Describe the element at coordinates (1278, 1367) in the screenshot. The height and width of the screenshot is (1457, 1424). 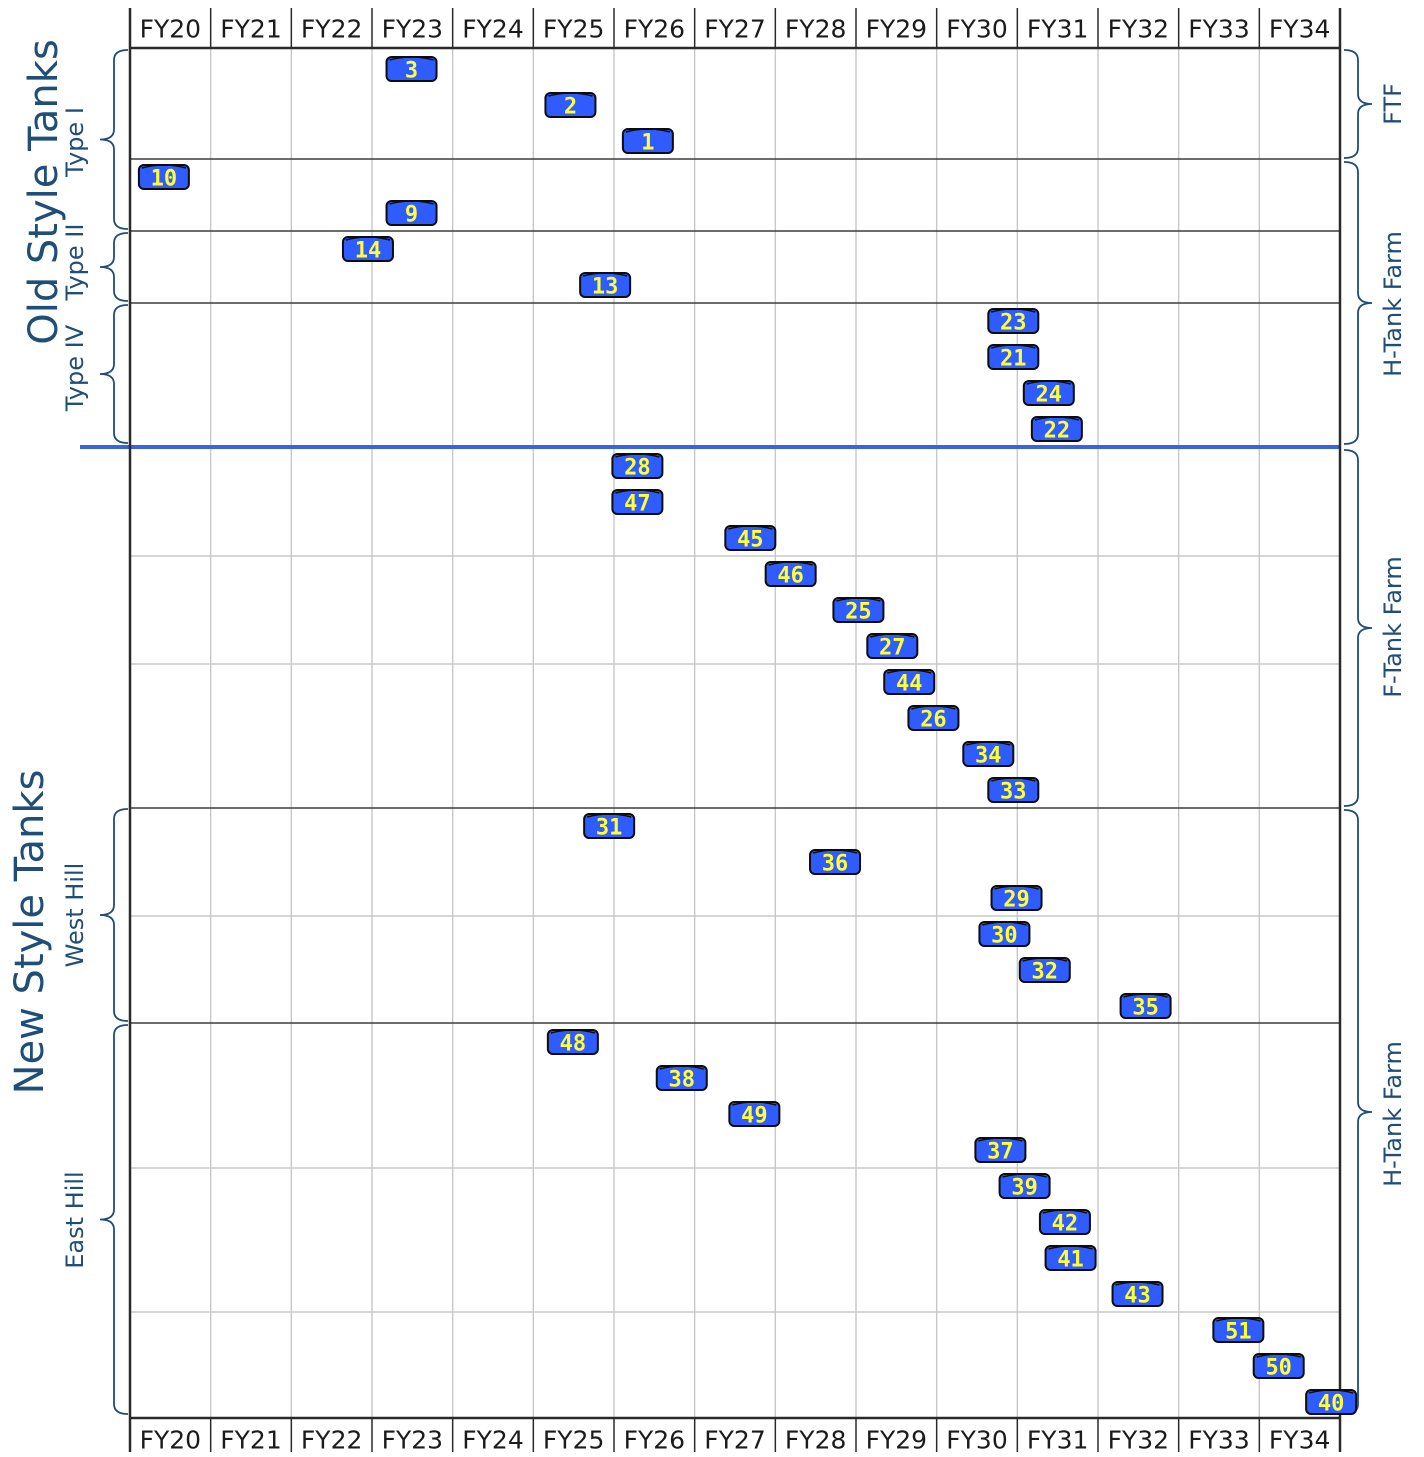
I see `tank-50: 50` at that location.